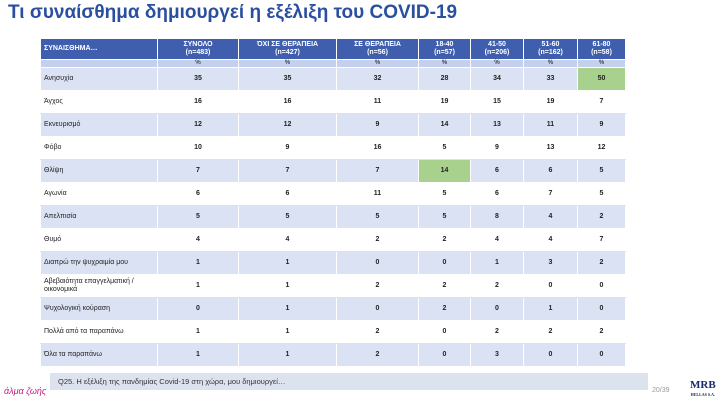 This screenshot has width=720, height=405. Describe the element at coordinates (497, 102) in the screenshot. I see `value-cell: 15` at that location.